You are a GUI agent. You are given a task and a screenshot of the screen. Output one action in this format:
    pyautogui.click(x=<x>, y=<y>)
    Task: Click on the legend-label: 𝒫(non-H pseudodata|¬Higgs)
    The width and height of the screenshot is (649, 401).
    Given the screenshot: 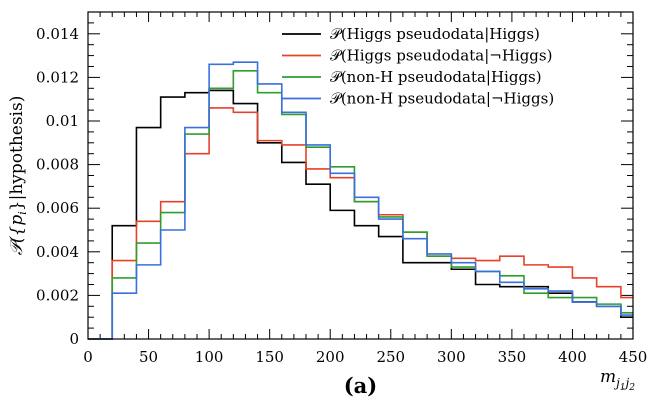 What is the action you would take?
    pyautogui.click(x=442, y=99)
    